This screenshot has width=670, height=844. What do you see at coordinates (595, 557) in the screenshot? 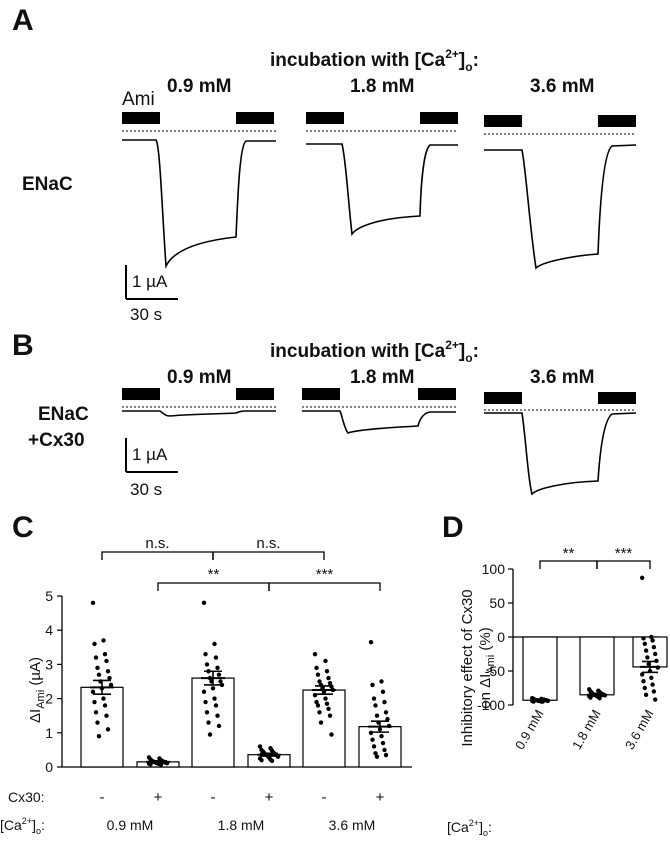
I see `panel-d-brackets: ** ***` at bounding box center [595, 557].